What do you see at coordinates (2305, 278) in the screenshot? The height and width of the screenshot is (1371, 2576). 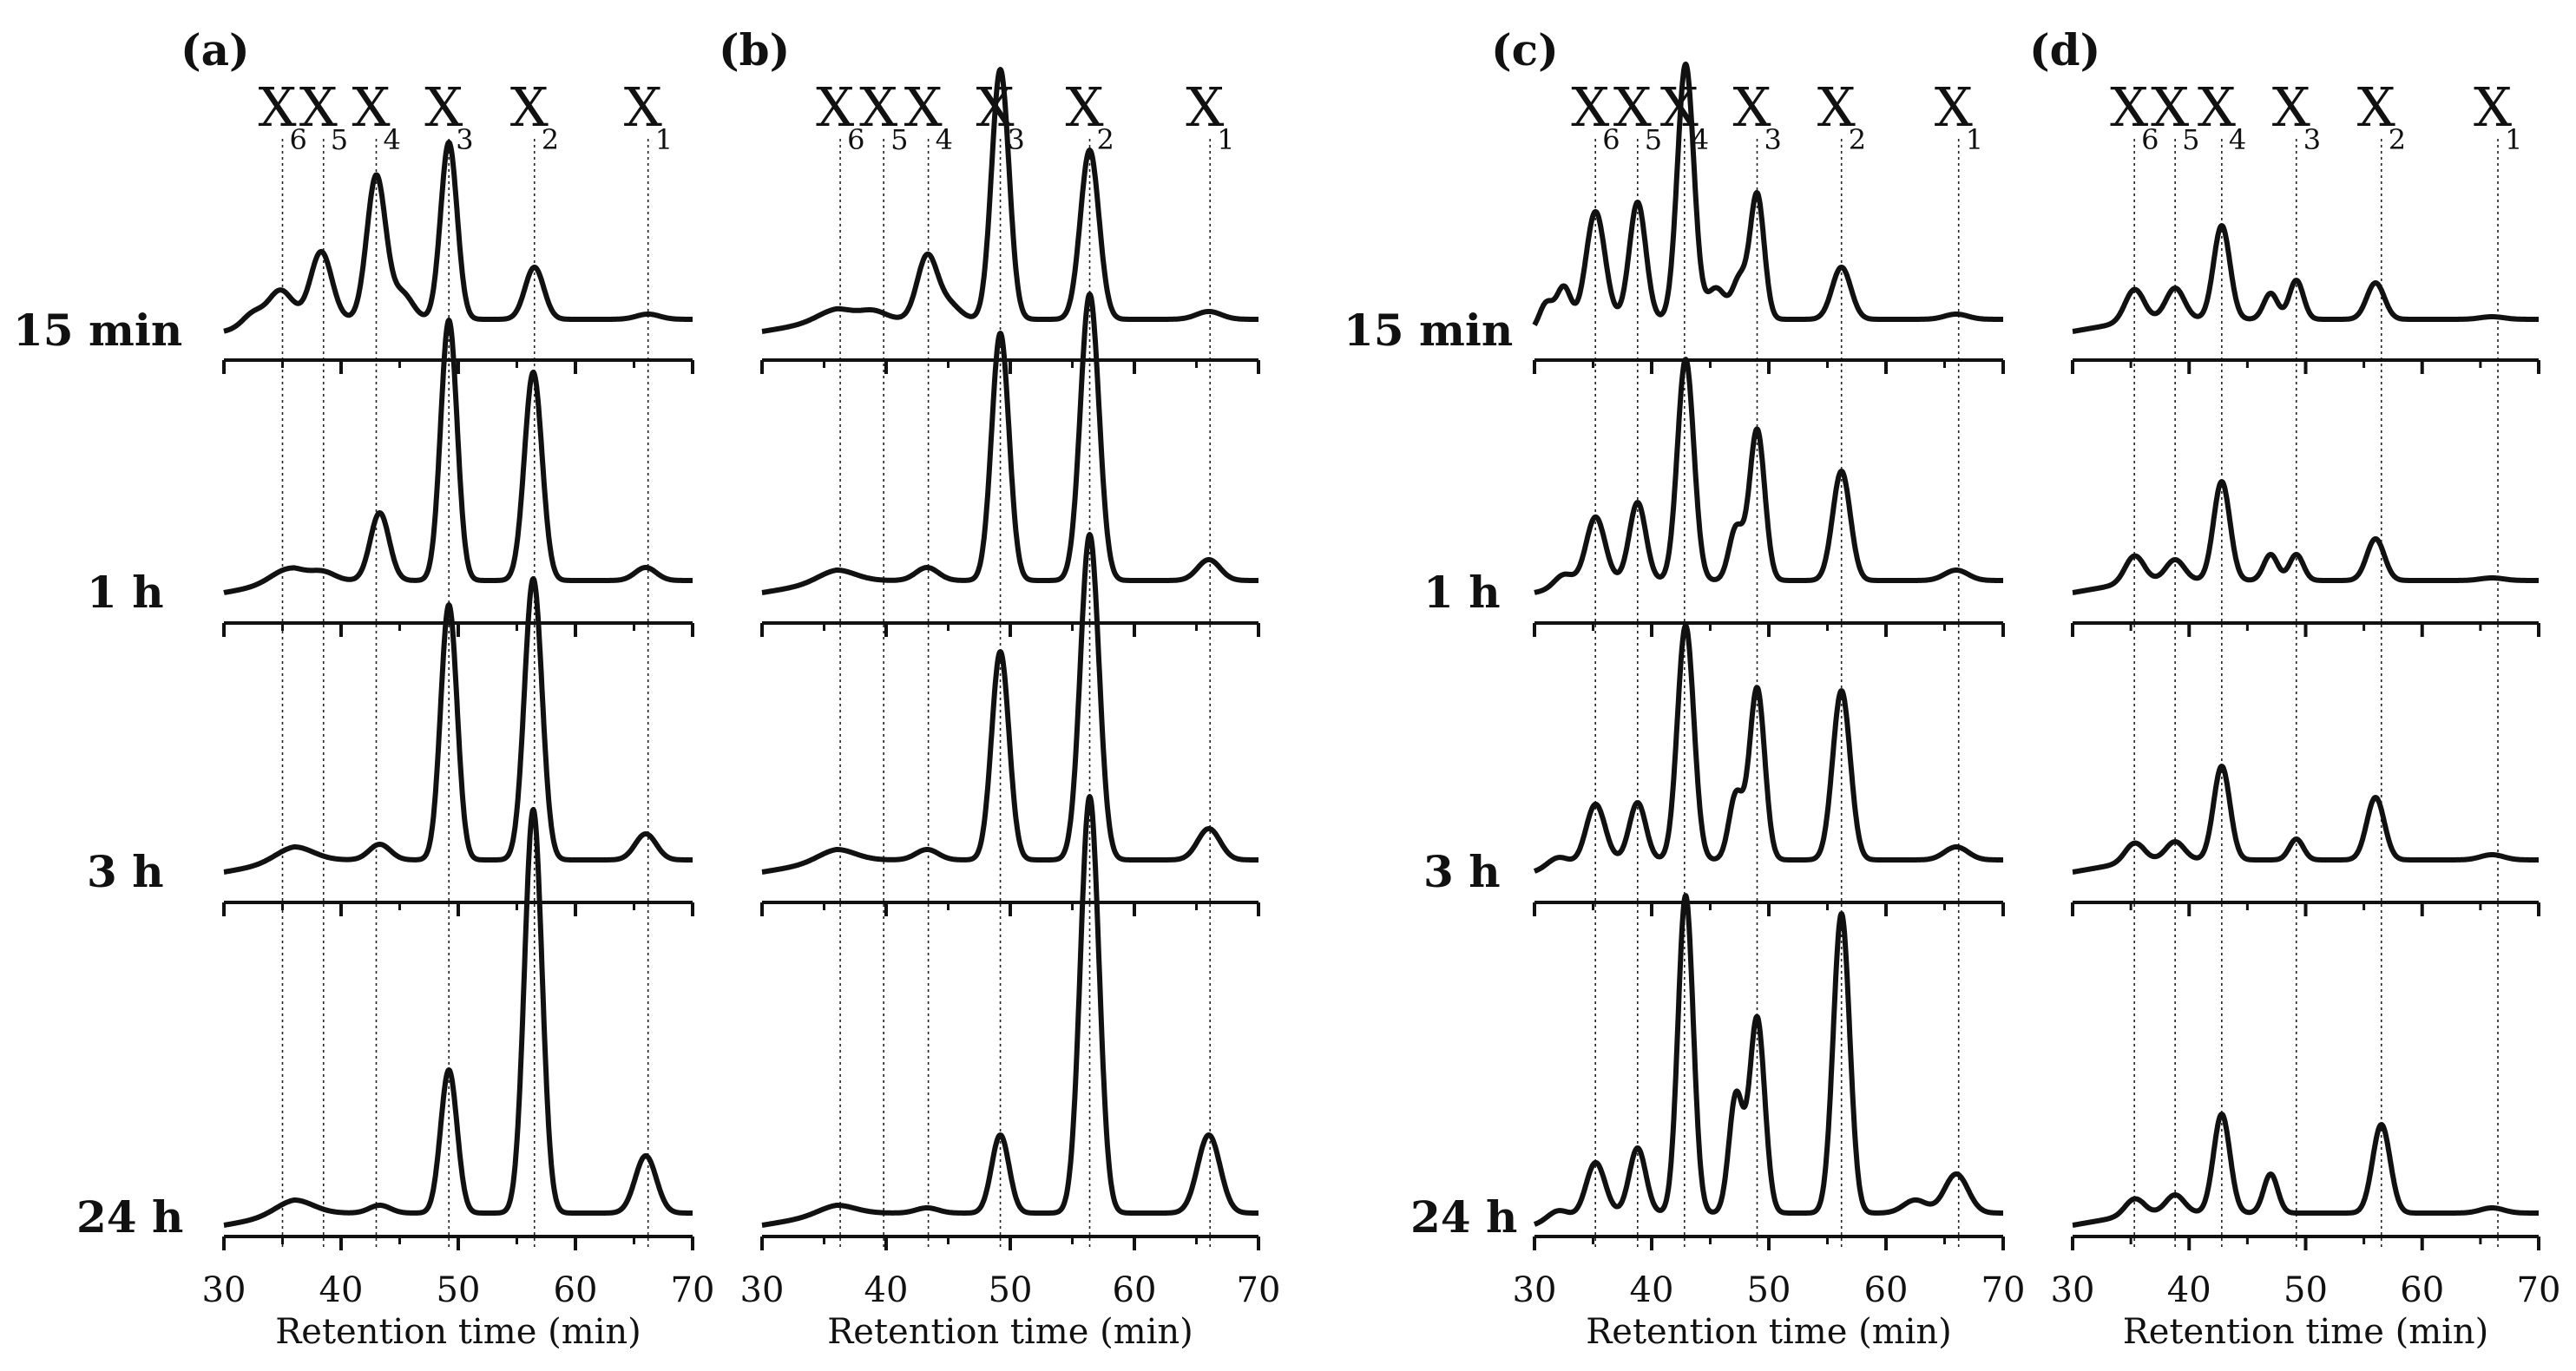 I see `trace-d-15-min` at bounding box center [2305, 278].